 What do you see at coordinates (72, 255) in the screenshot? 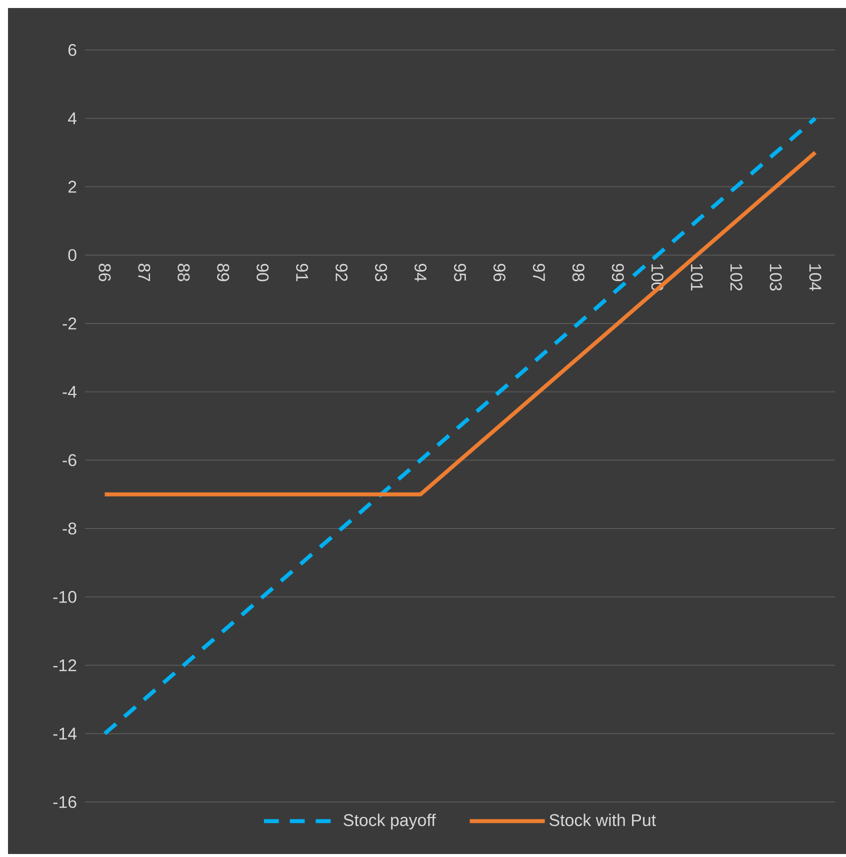
I see `y-tick-label: 0` at bounding box center [72, 255].